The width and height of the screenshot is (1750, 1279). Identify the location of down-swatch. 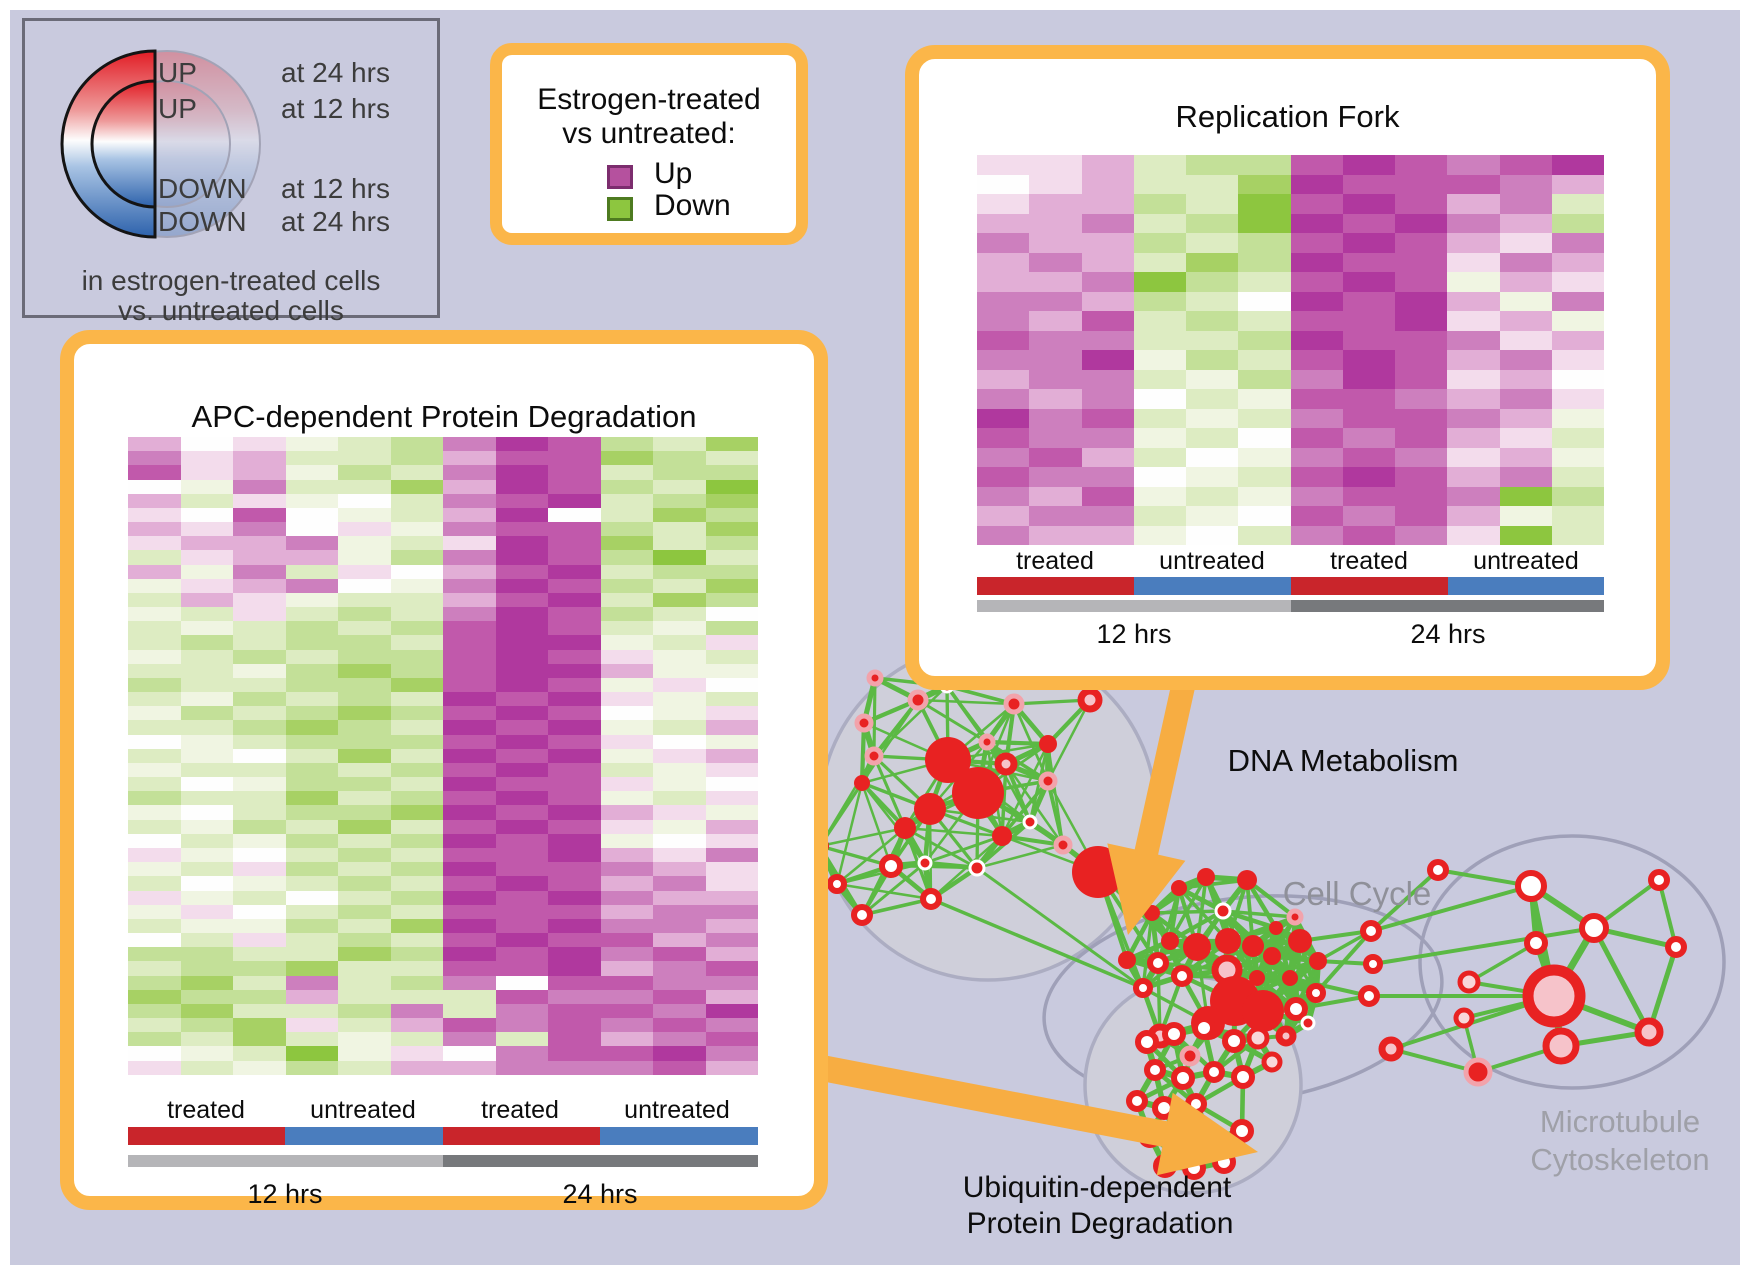
(620, 209).